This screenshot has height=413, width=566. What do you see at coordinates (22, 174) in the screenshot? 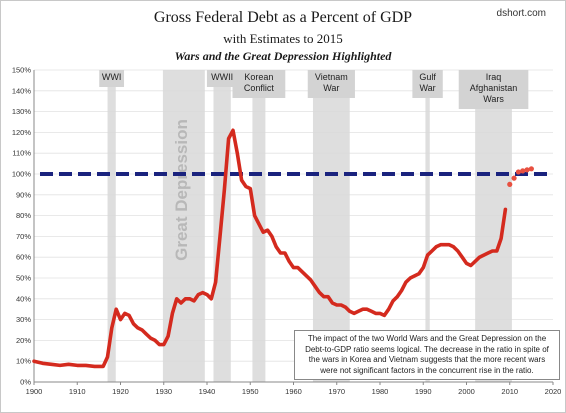
I see `y-tick-label: 100%` at bounding box center [22, 174].